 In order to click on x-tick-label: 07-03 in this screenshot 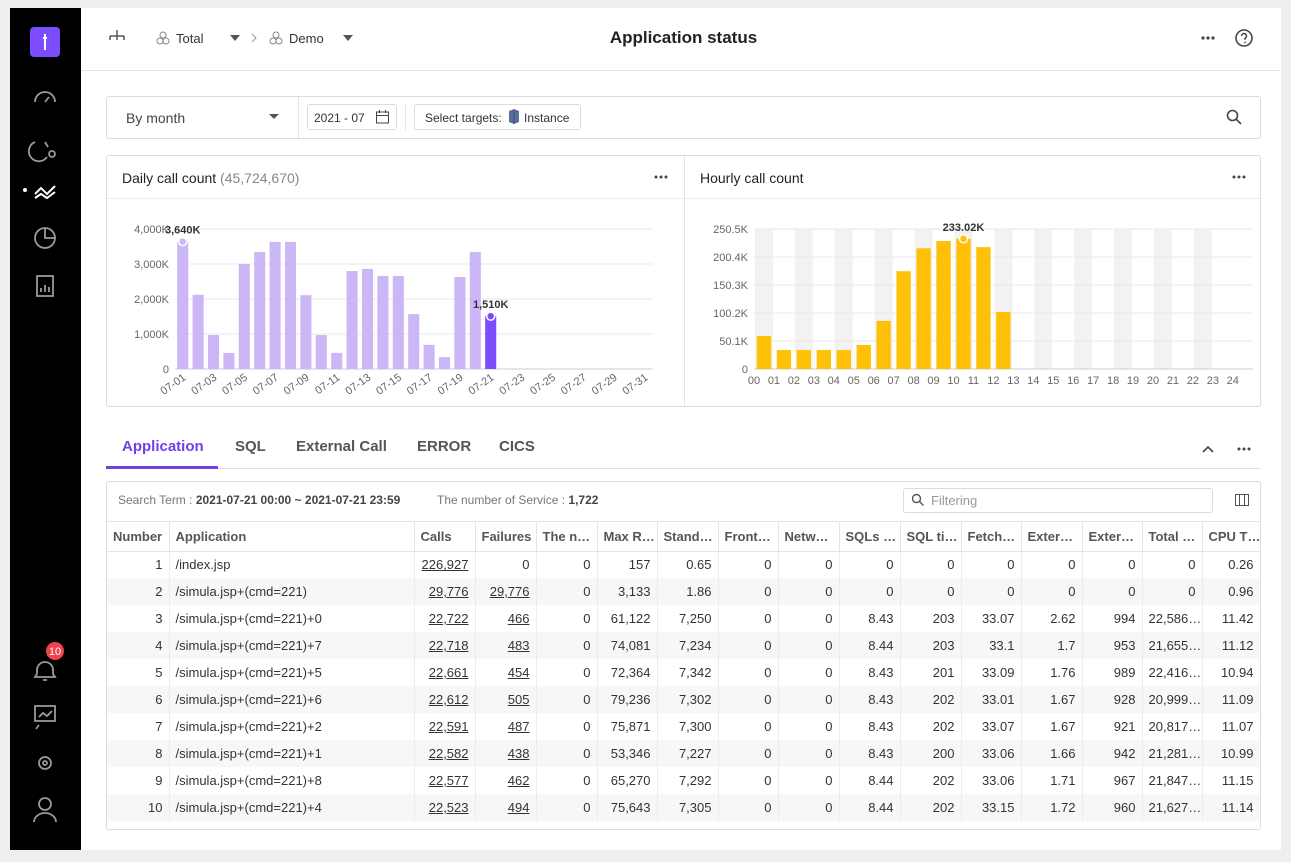, I will do `click(204, 385)`.